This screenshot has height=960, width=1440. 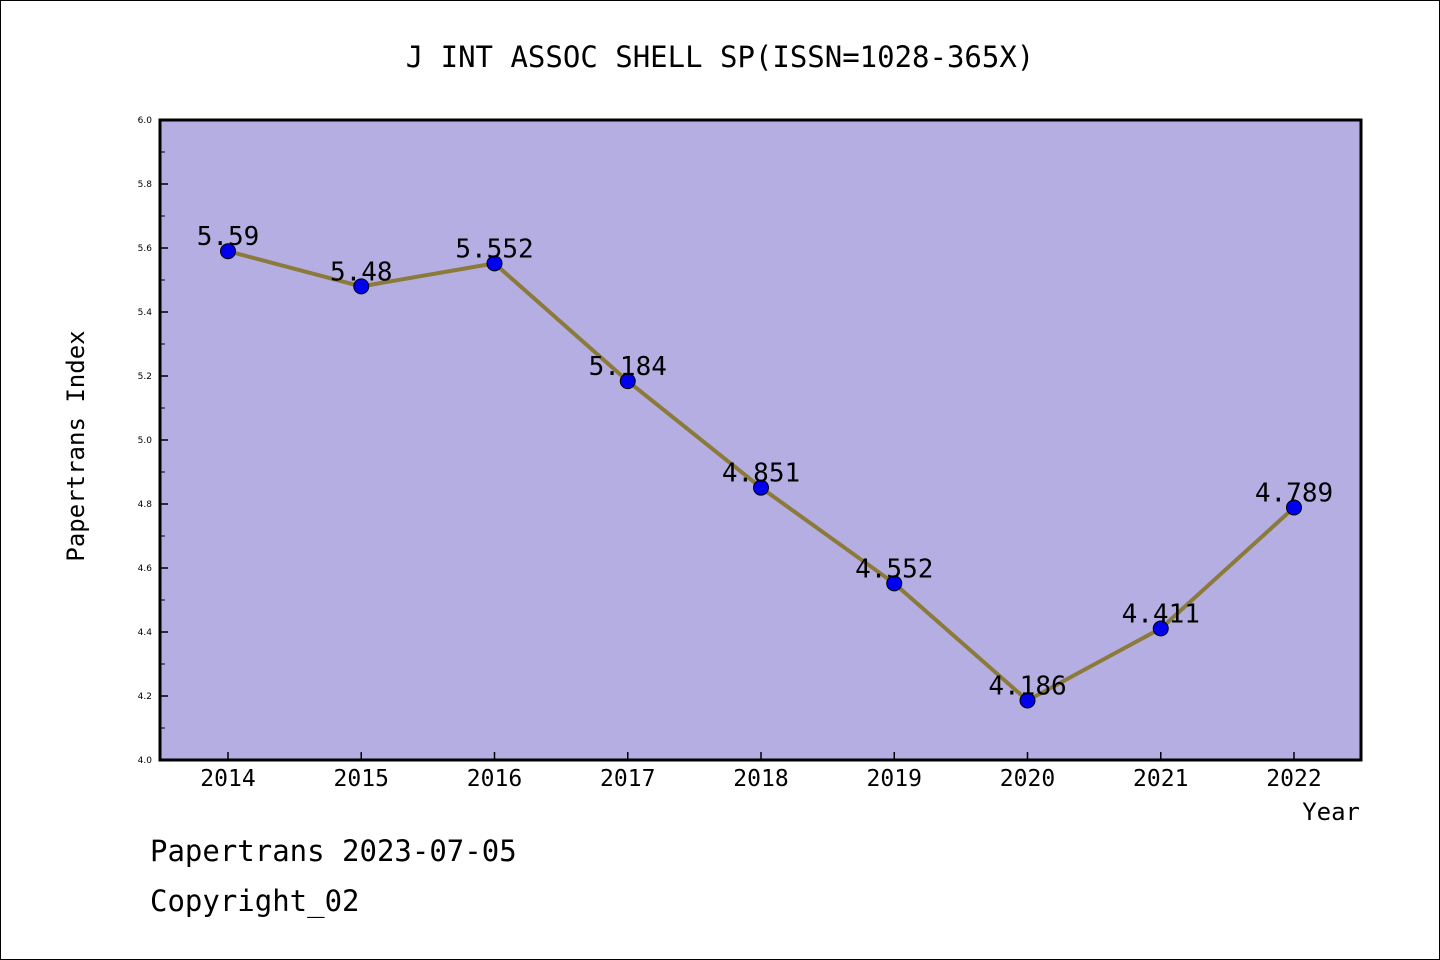 What do you see at coordinates (1294, 494) in the screenshot?
I see `data-label: 4.789` at bounding box center [1294, 494].